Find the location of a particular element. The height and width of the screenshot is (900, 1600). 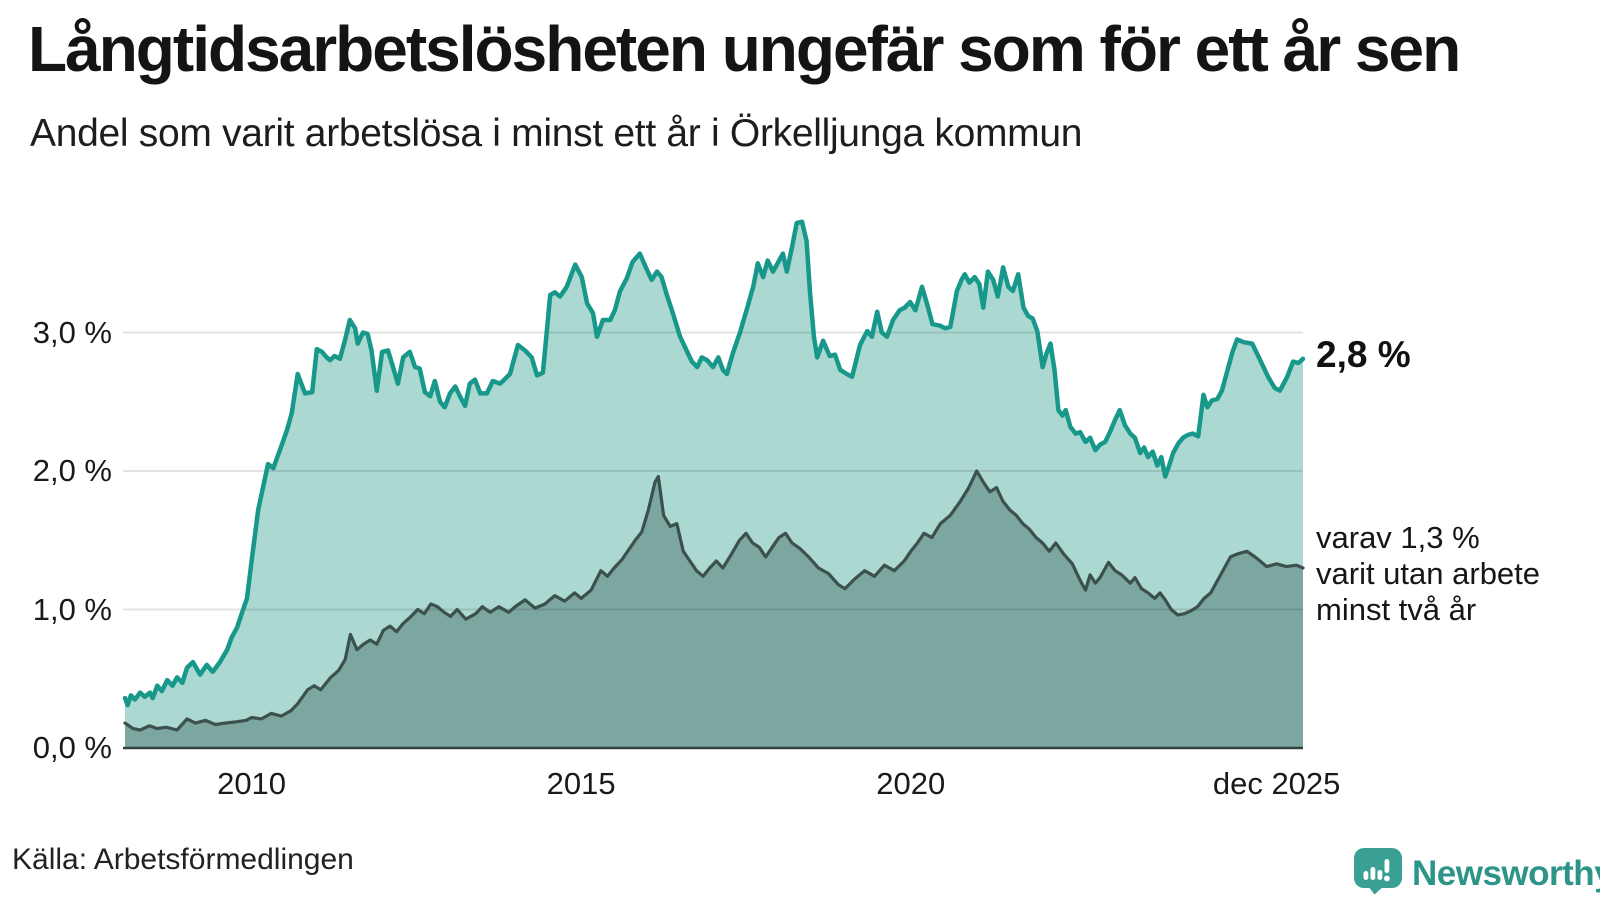

x-axis-label-2015: 2015 is located at coordinates (581, 783).